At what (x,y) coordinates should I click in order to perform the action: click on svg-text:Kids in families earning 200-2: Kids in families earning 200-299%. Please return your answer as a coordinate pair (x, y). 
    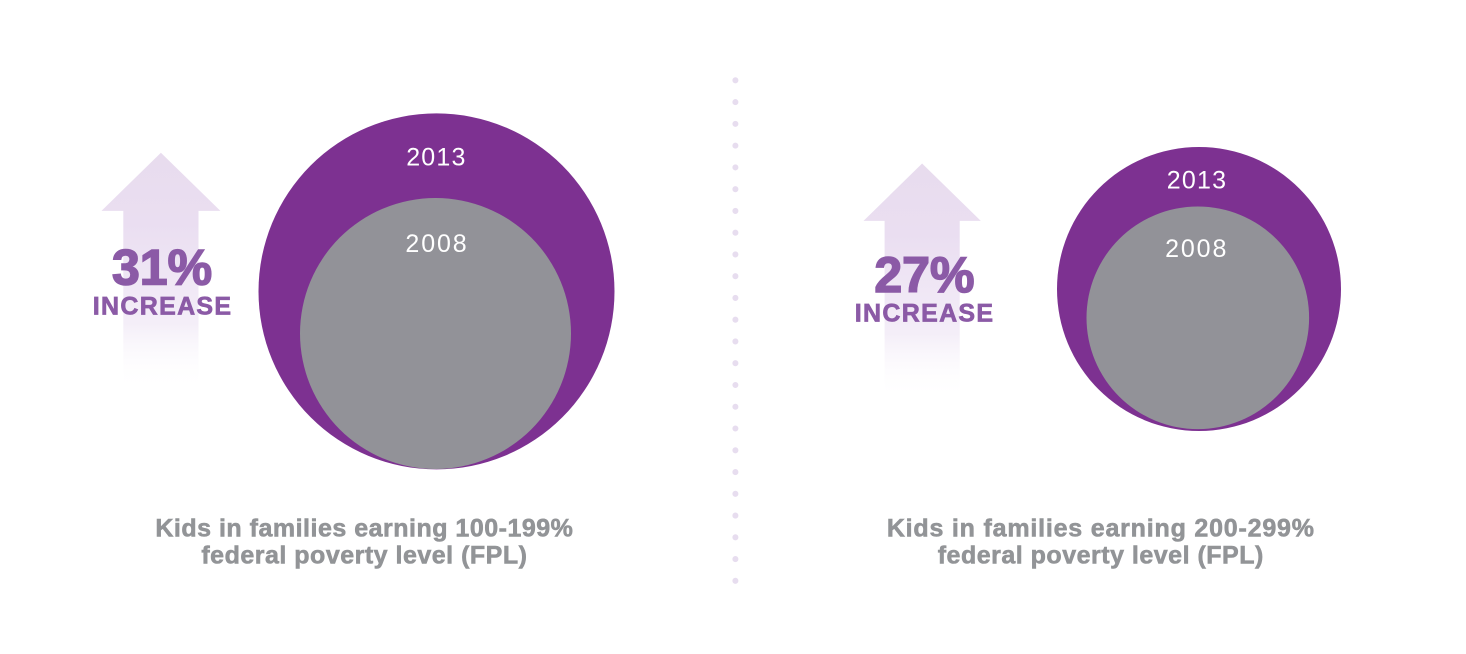
    Looking at the image, I should click on (1101, 528).